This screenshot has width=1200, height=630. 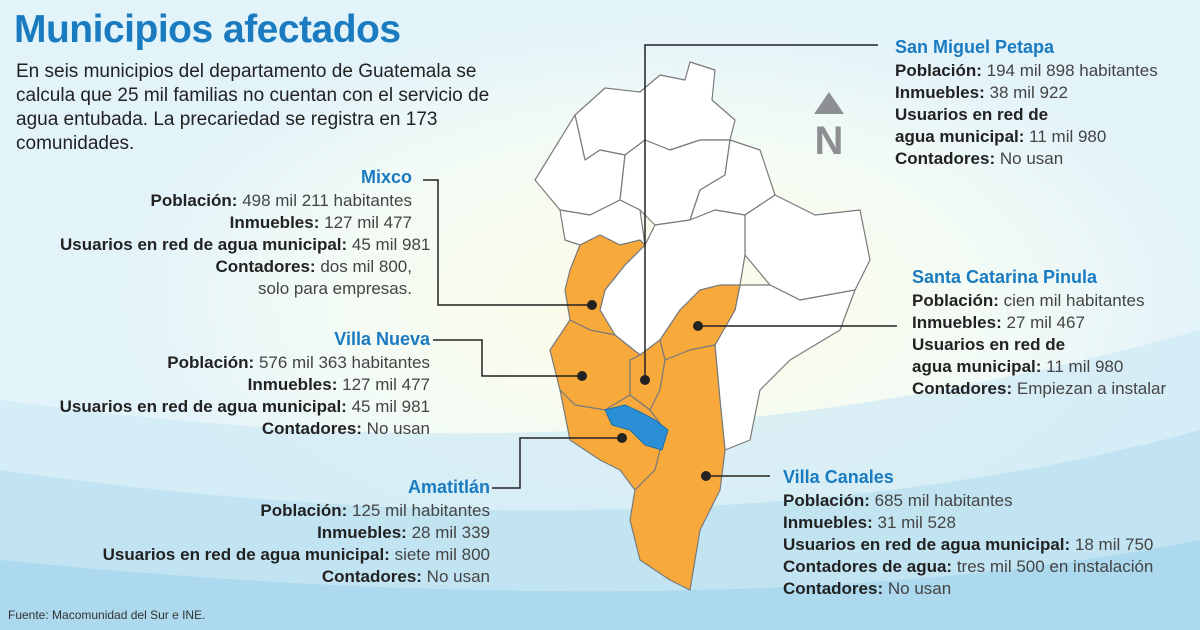 I want to click on info-row: Contadores: Empiezan a instalar, so click(x=1039, y=388).